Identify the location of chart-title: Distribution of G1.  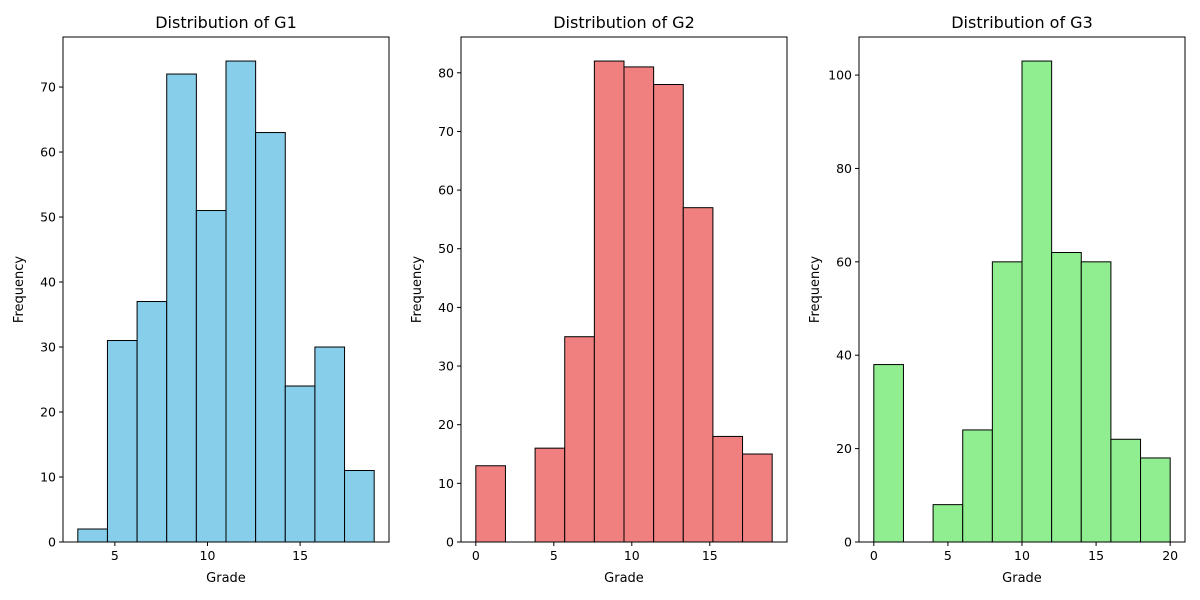
(226, 22).